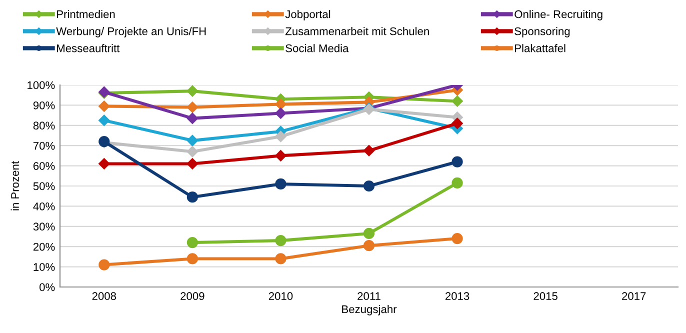 The image size is (686, 333). I want to click on x-tick-label: 2010, so click(280, 296).